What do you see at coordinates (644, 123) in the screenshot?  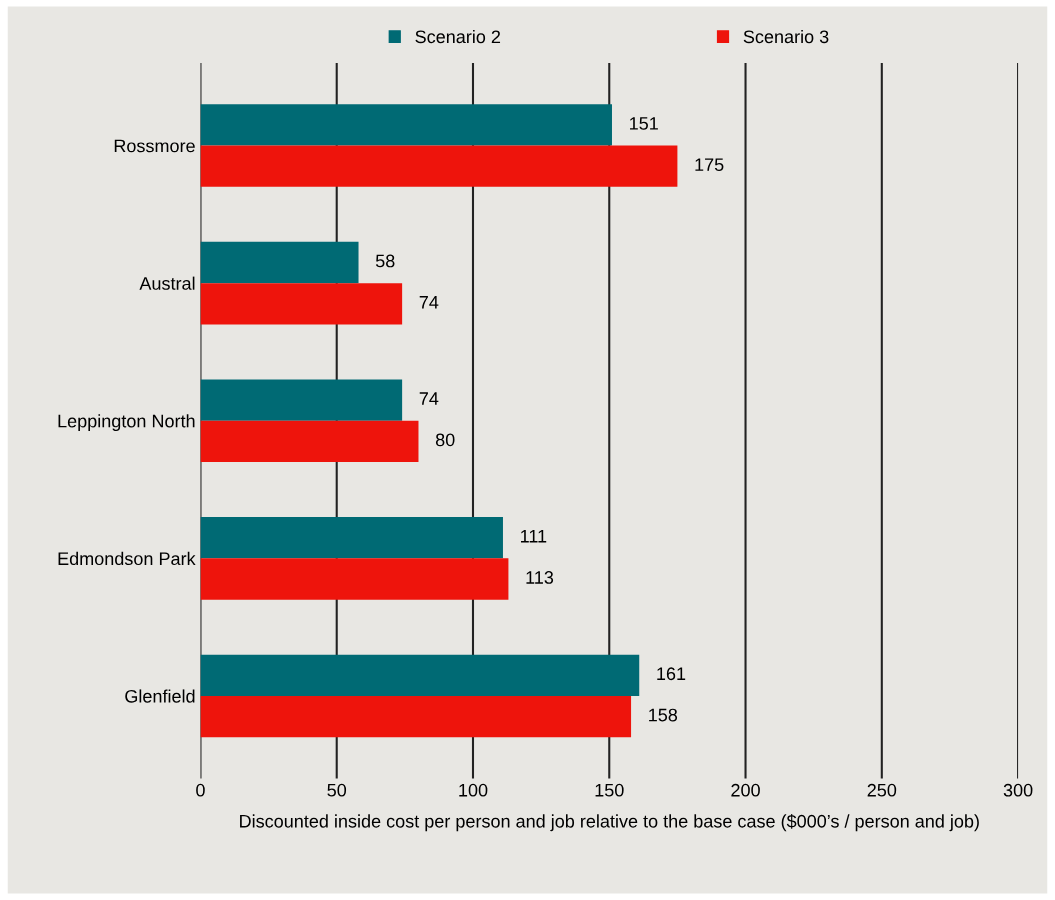 I see `data-label: 151` at bounding box center [644, 123].